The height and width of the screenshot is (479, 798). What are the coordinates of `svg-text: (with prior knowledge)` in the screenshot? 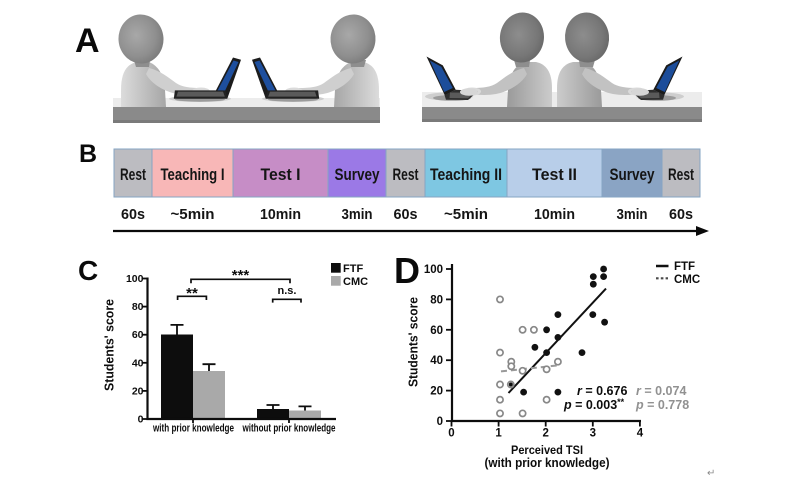 It's located at (547, 463).